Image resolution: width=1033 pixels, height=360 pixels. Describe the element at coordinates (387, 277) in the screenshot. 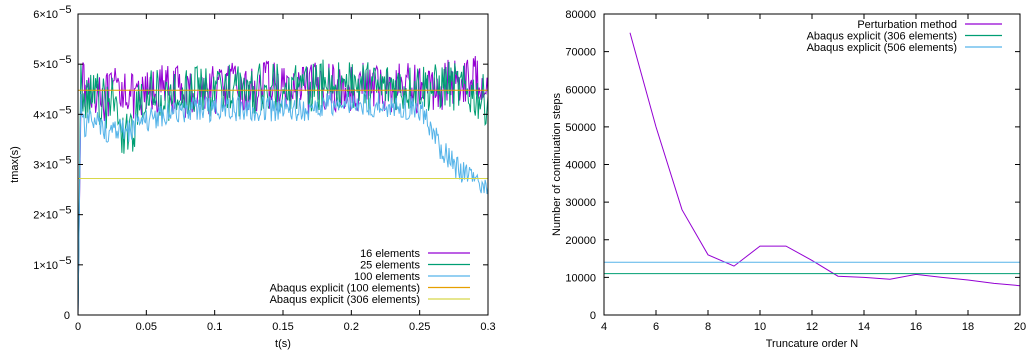

I see `legend-label: 100 elements` at that location.